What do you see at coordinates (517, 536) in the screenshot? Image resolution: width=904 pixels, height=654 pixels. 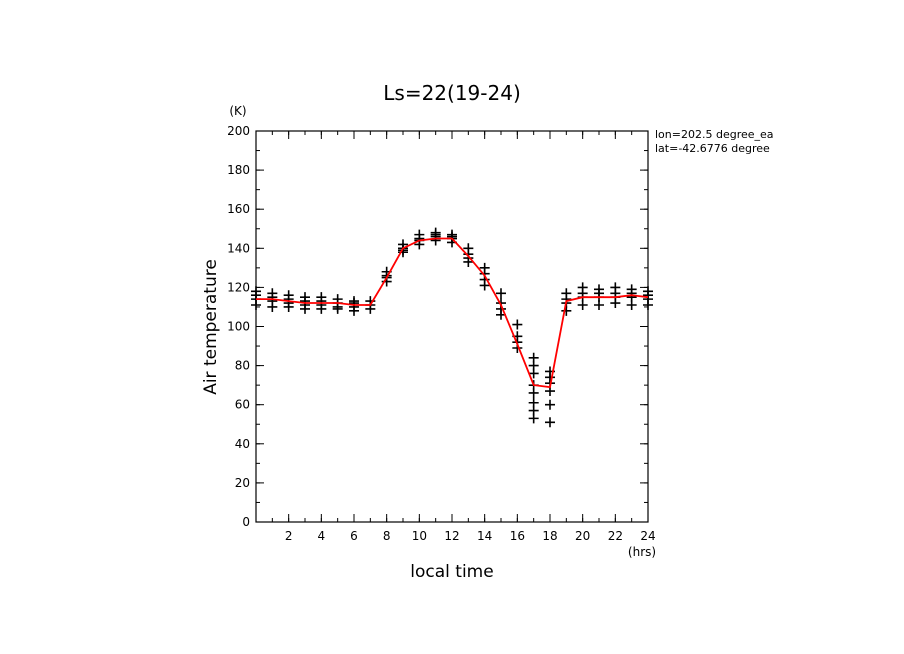 I see `x-tick-label: 16` at bounding box center [517, 536].